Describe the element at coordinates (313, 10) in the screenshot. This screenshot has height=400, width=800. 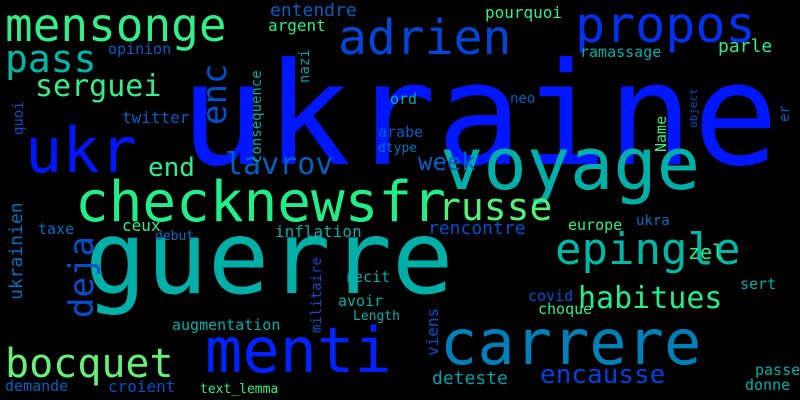
I see `word-entendre: entendre` at that location.